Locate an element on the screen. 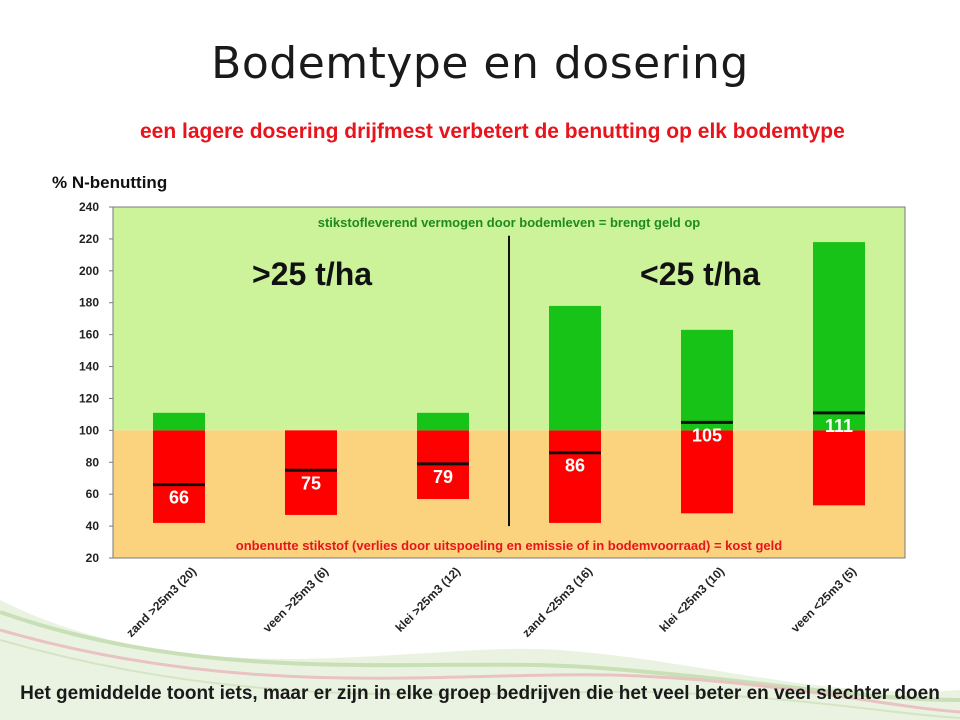 Image resolution: width=960 pixels, height=720 pixels. x-category-label: klei >25m3 (12) is located at coordinates (428, 599).